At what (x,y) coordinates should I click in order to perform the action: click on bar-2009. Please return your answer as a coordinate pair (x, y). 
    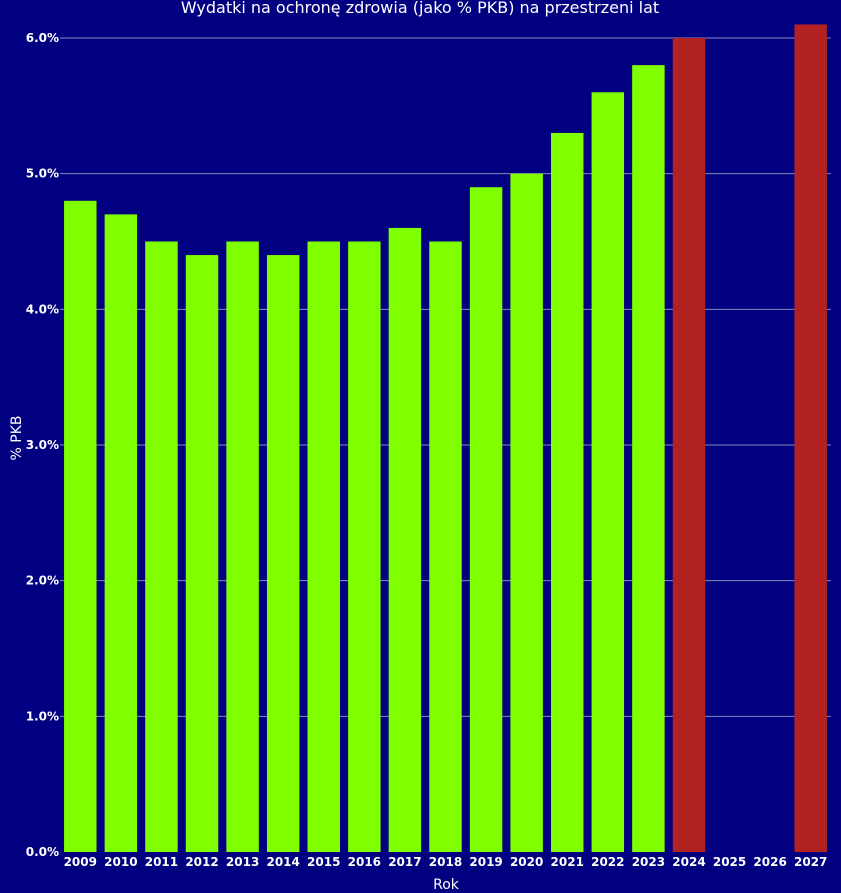
    Looking at the image, I should click on (80, 526).